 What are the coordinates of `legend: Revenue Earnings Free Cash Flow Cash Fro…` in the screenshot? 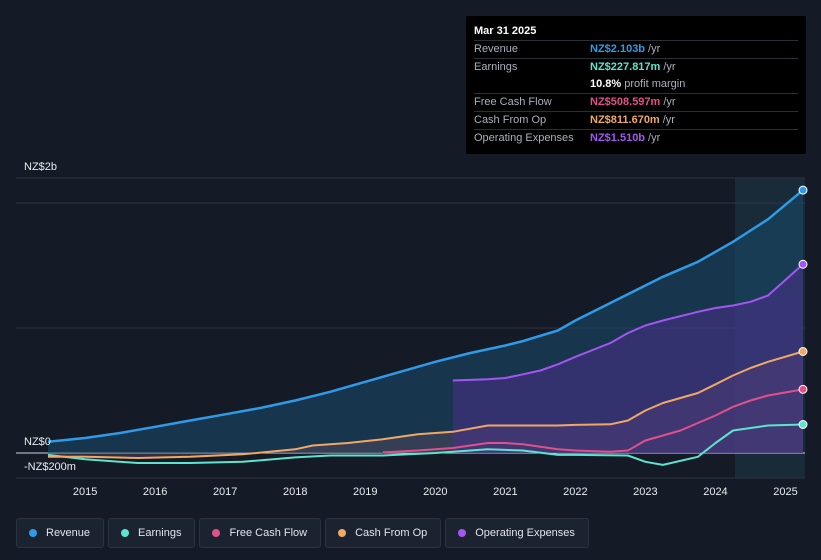 It's located at (302, 533).